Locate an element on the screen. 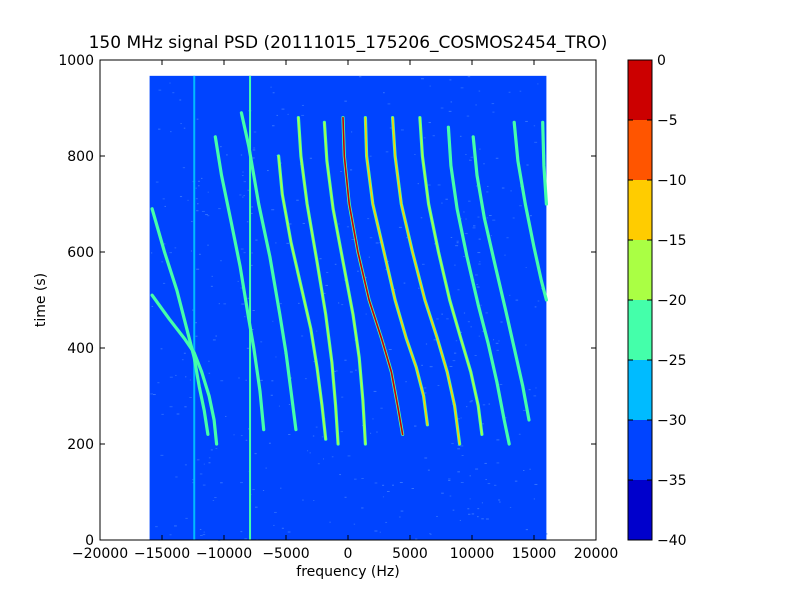  colorbar-tick-label: −40 is located at coordinates (672, 541).